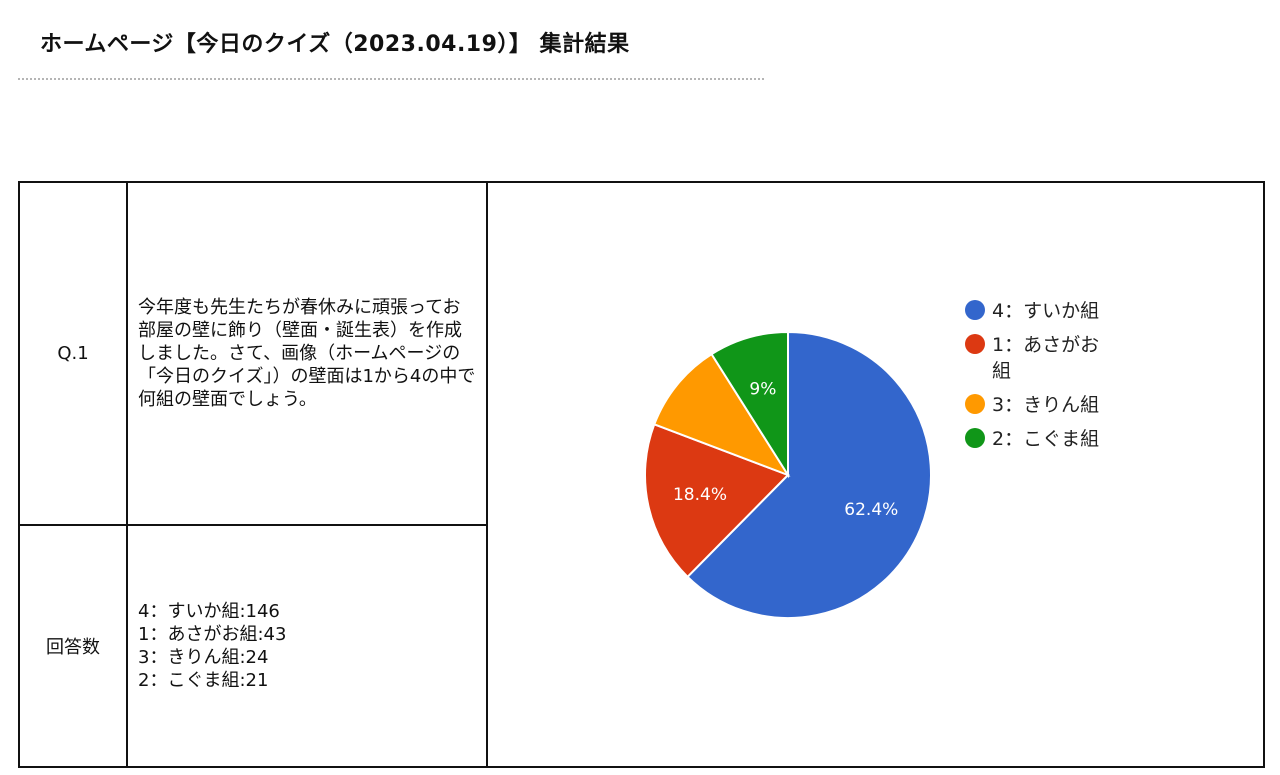 The image size is (1280, 775). I want to click on pie-slice-label: 9%, so click(762, 390).